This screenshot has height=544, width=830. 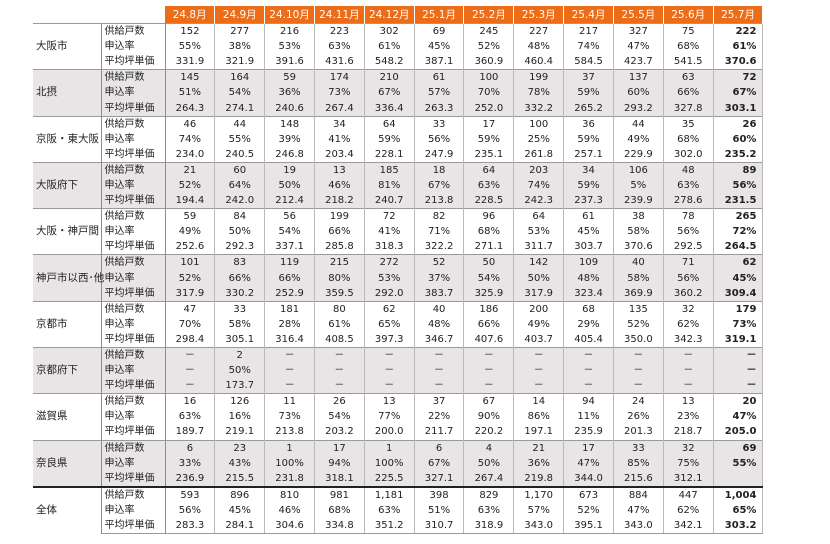 What do you see at coordinates (289, 447) in the screenshot?
I see `value-cell: 1` at bounding box center [289, 447].